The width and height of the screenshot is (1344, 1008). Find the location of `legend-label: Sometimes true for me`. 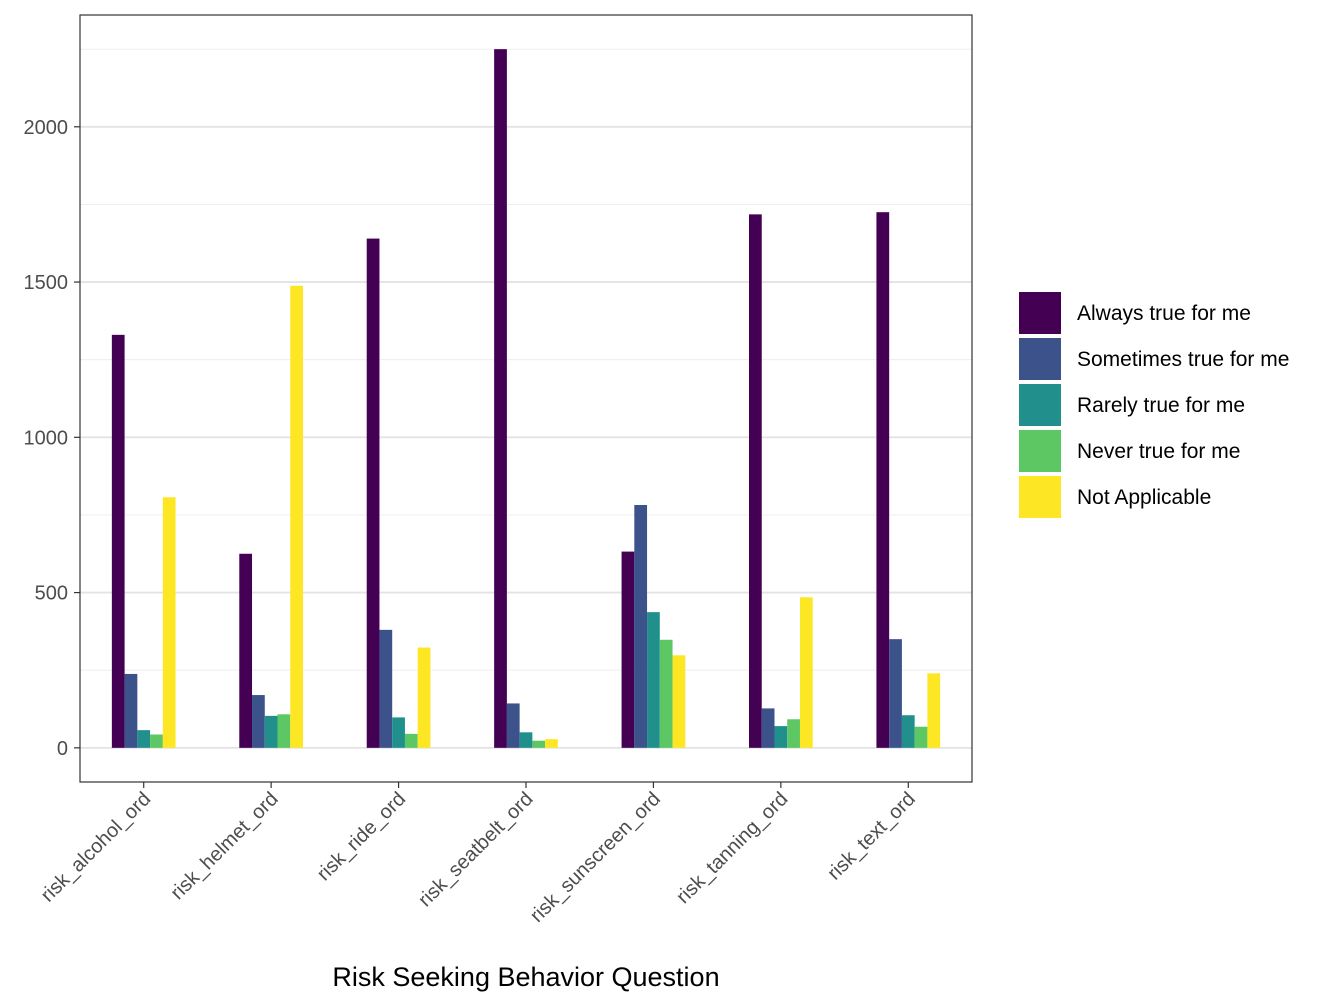

legend-label: Sometimes true for me is located at coordinates (1183, 359).